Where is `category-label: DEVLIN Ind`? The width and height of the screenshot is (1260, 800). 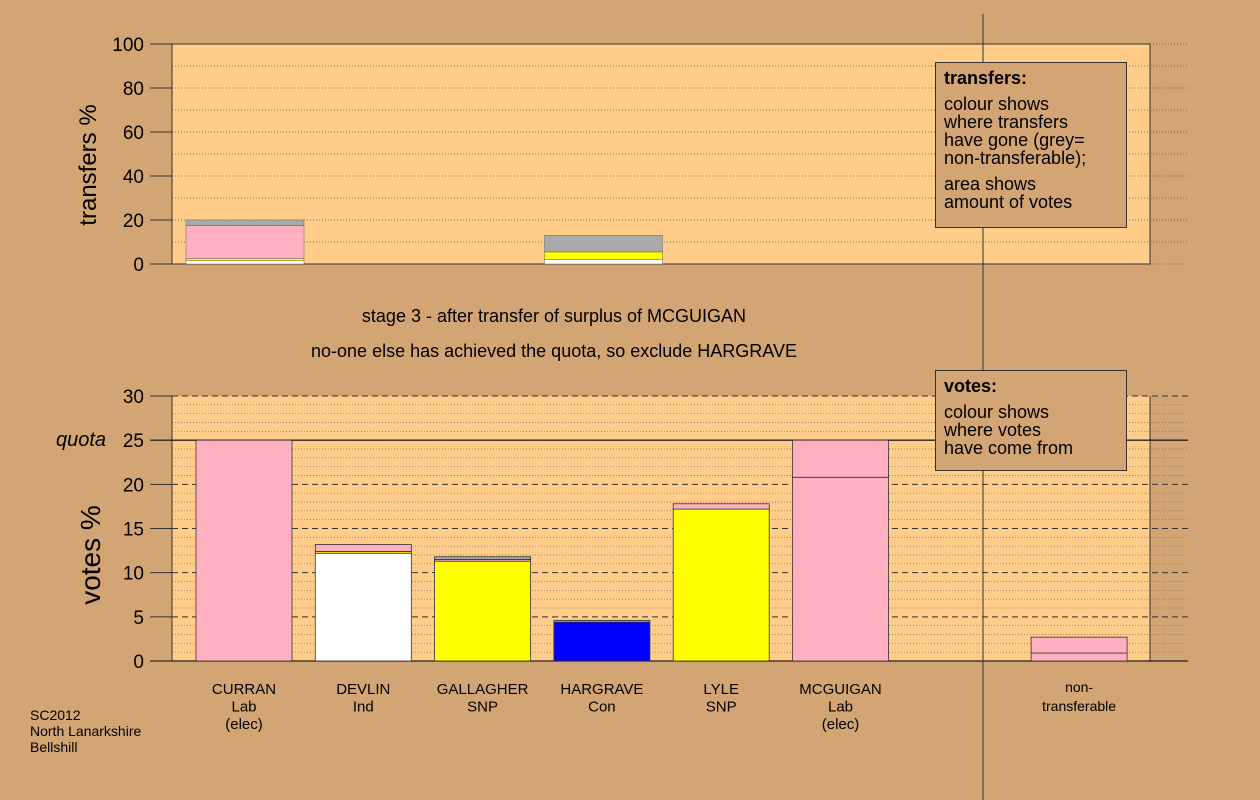 category-label: DEVLIN Ind is located at coordinates (363, 698).